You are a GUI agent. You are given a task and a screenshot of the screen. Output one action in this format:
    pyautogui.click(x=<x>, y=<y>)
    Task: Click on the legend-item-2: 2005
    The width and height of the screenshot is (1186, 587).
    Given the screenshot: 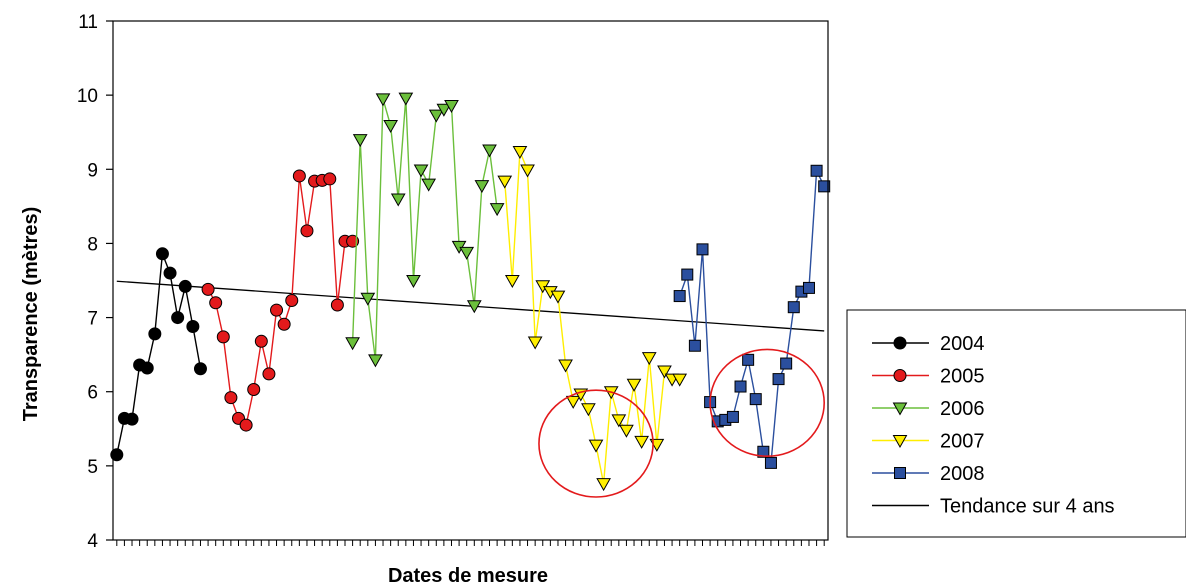 What is the action you would take?
    pyautogui.click(x=928, y=377)
    